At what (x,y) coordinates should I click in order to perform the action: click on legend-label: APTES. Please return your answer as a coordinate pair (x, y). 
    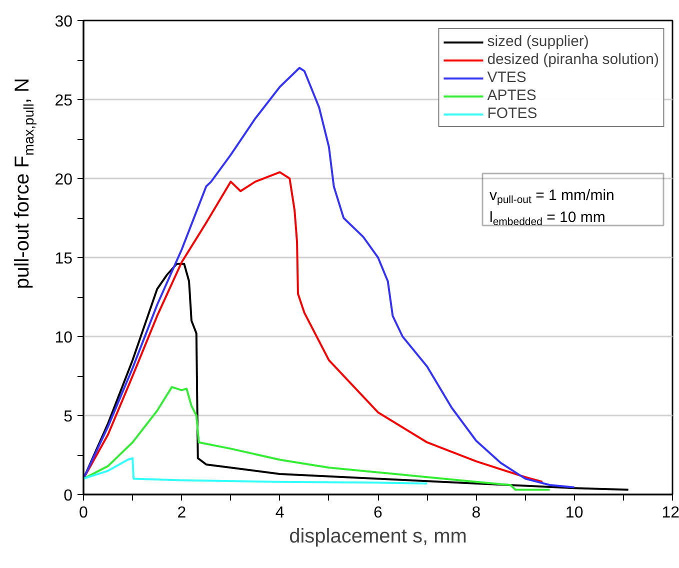
    Looking at the image, I should click on (511, 95).